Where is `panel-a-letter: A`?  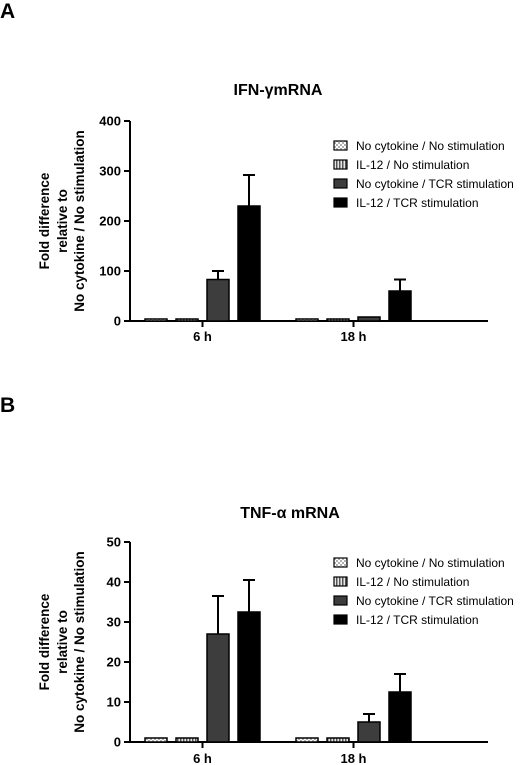 panel-a-letter: A is located at coordinates (7, 11).